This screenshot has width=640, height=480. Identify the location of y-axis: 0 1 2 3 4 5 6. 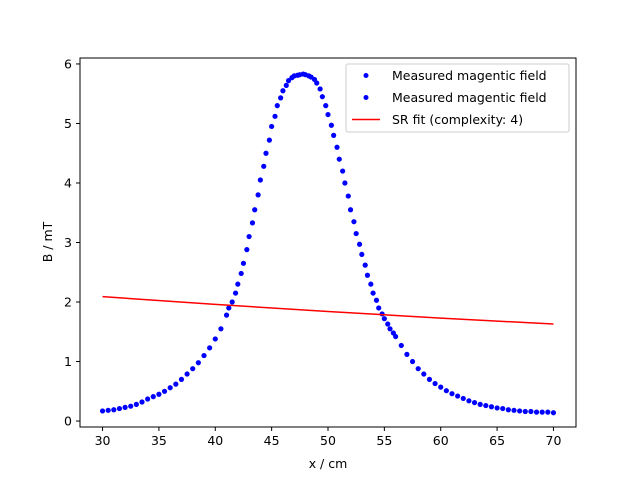
(72, 242).